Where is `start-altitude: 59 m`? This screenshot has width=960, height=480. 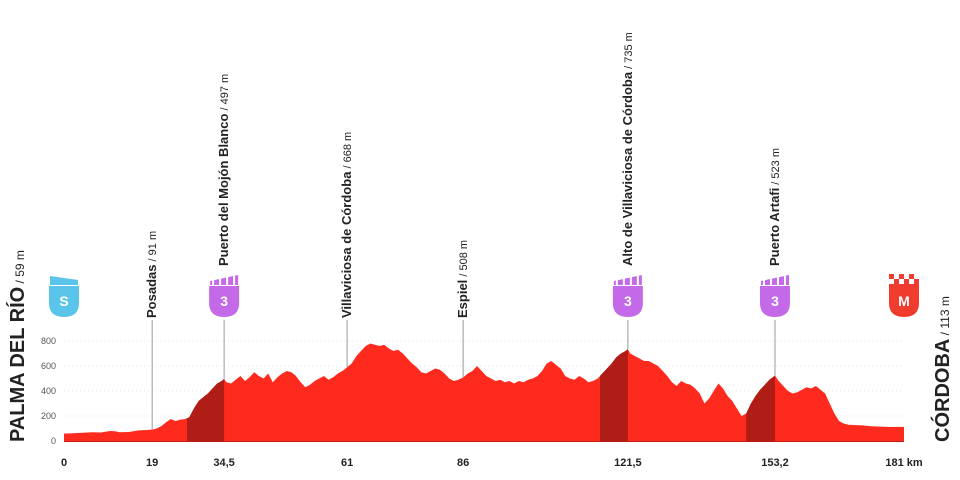
start-altitude: 59 m is located at coordinates (20, 263).